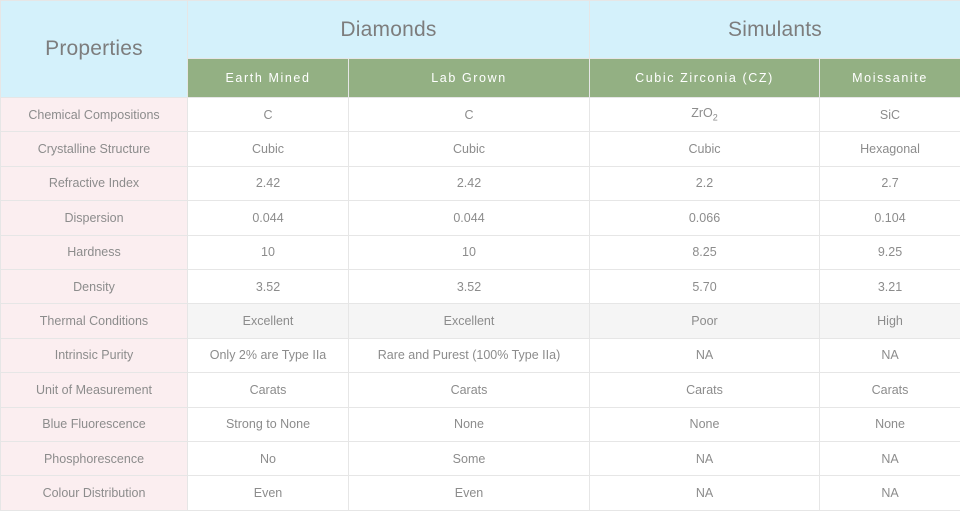 This screenshot has height=511, width=960. Describe the element at coordinates (94, 286) in the screenshot. I see `row-label: Density` at that location.